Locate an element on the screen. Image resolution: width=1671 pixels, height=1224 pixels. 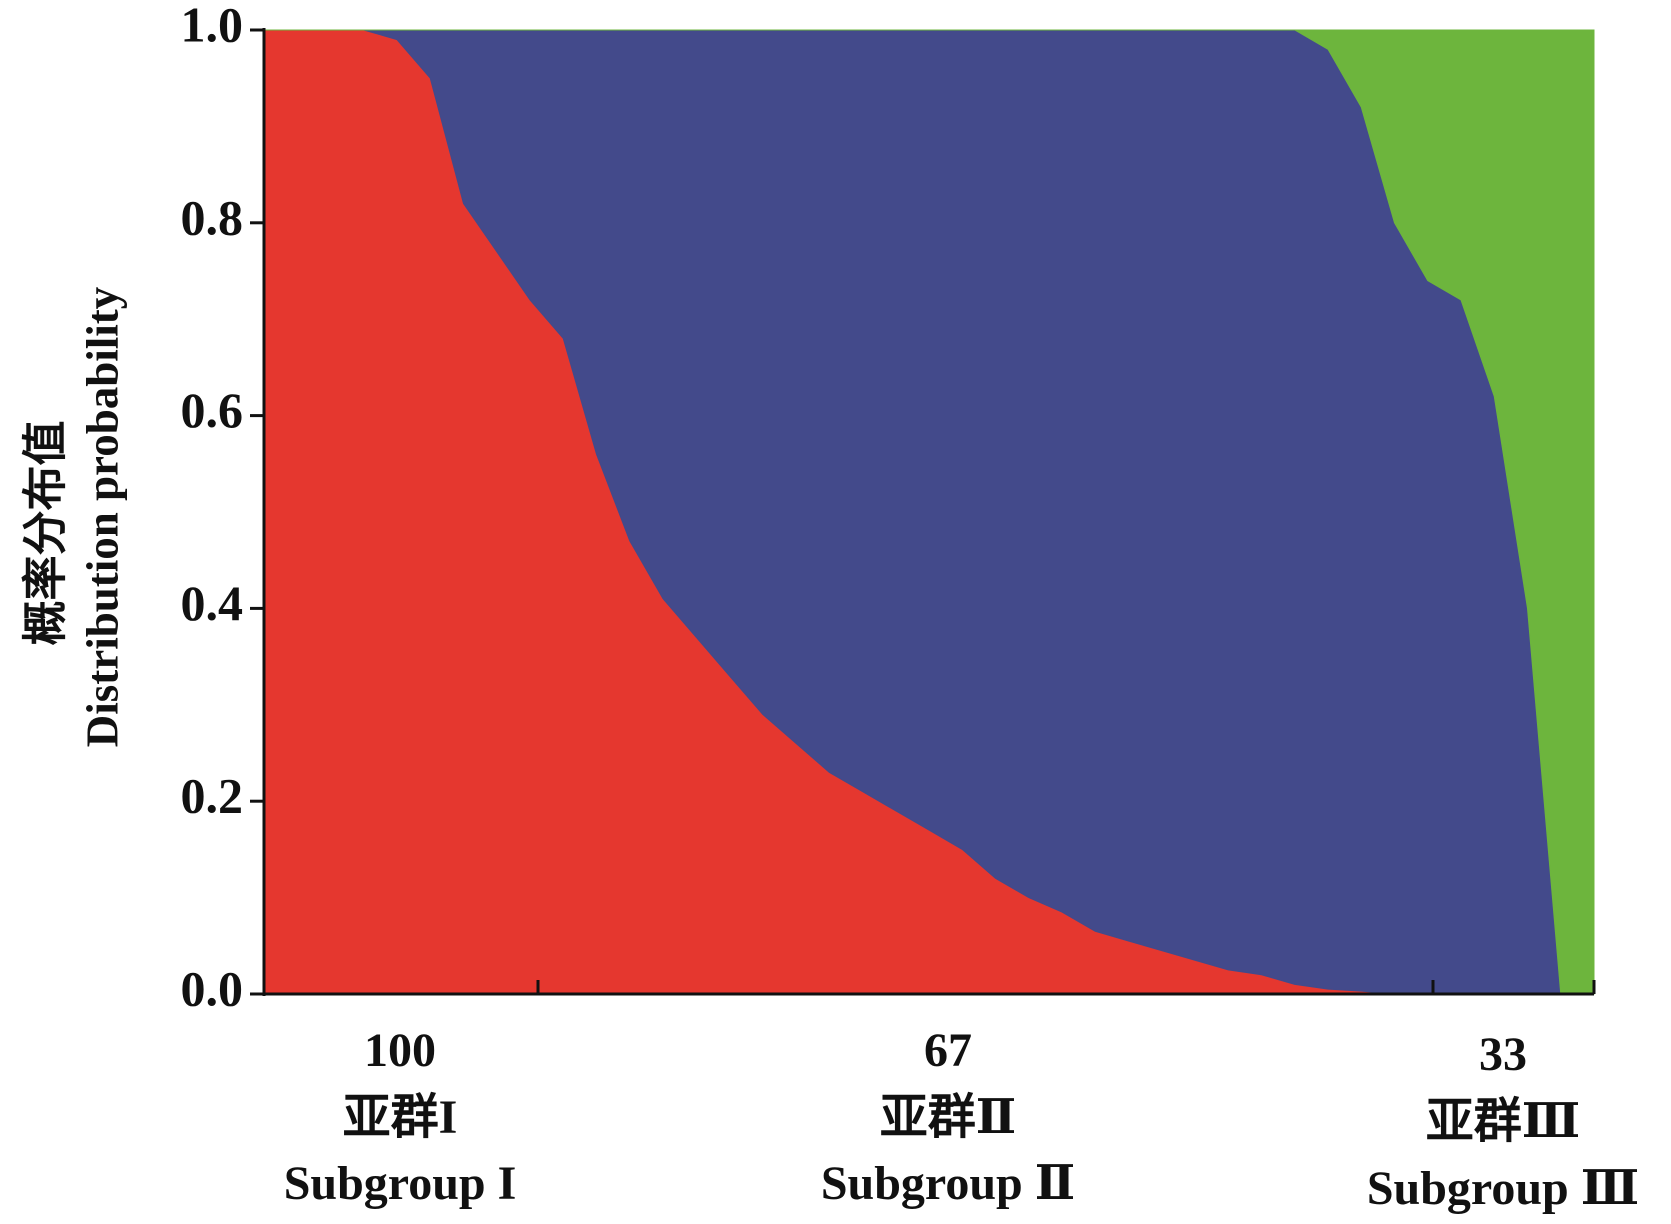
y-axis-label: Distribution probability is located at coordinates (102, 516).